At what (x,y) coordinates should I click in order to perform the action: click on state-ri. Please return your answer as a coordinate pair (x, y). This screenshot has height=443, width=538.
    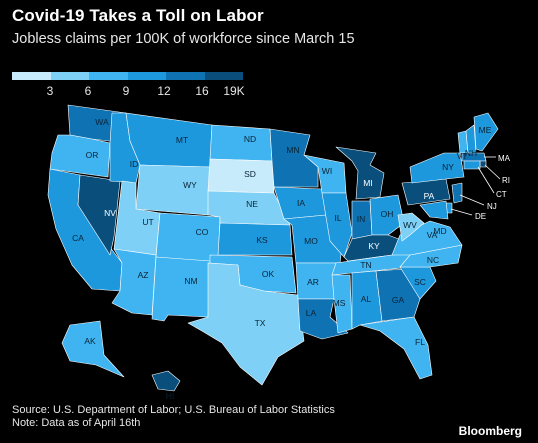
    Looking at the image, I should click on (483, 164).